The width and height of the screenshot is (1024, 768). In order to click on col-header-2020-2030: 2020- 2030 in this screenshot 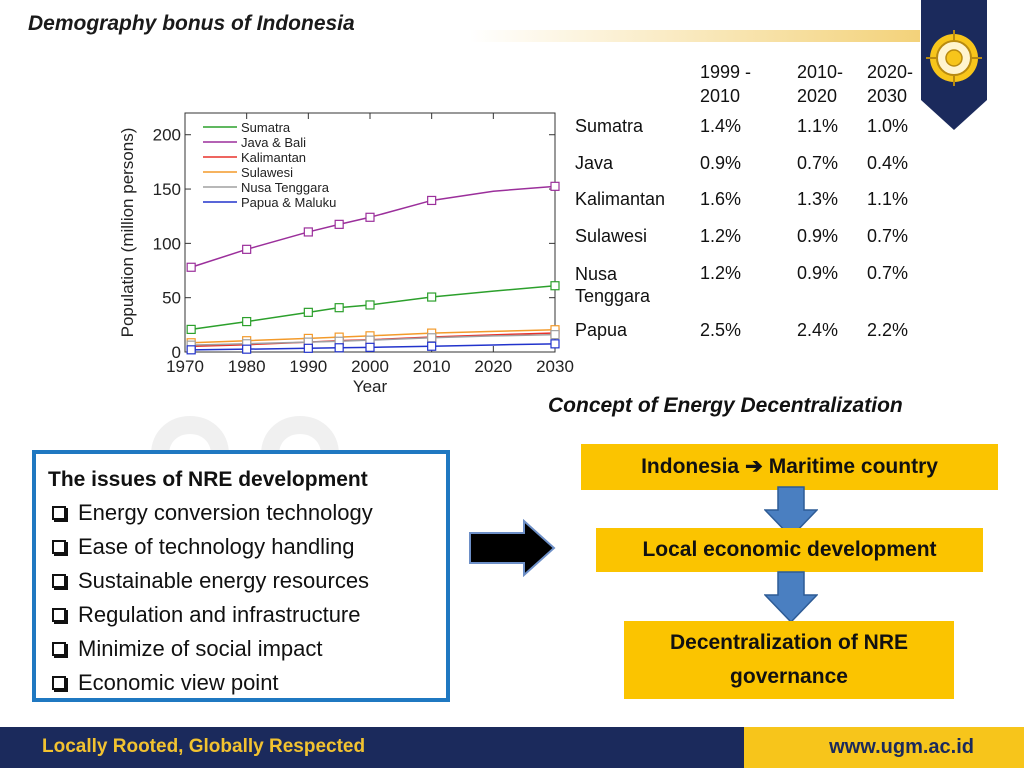, I will do `click(890, 84)`.